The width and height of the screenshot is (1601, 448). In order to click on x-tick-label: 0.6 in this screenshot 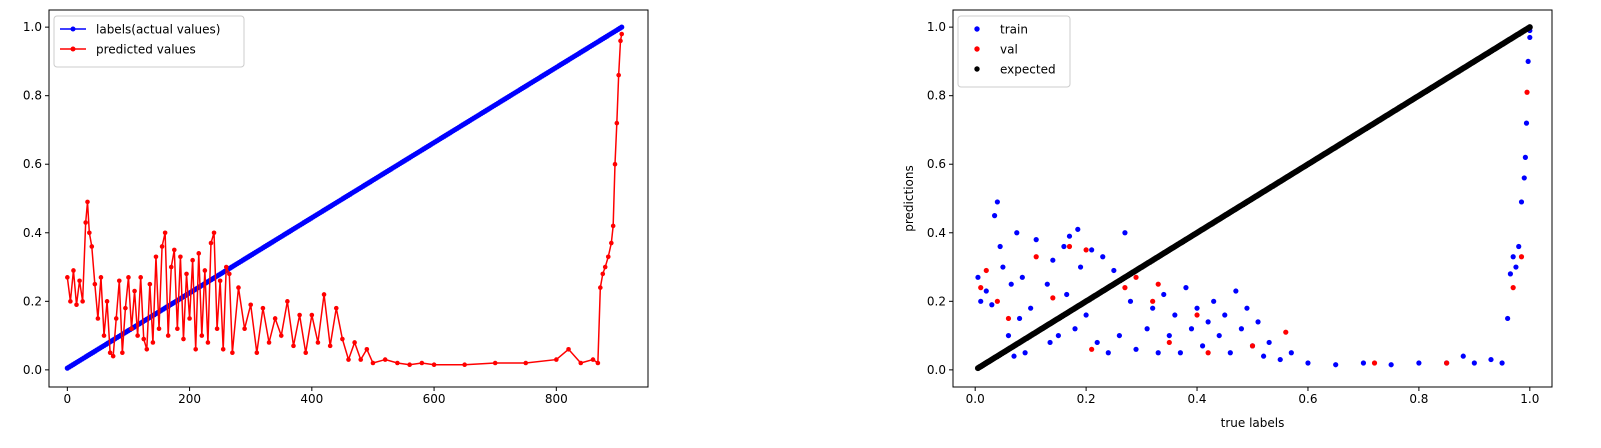, I will do `click(1307, 399)`.